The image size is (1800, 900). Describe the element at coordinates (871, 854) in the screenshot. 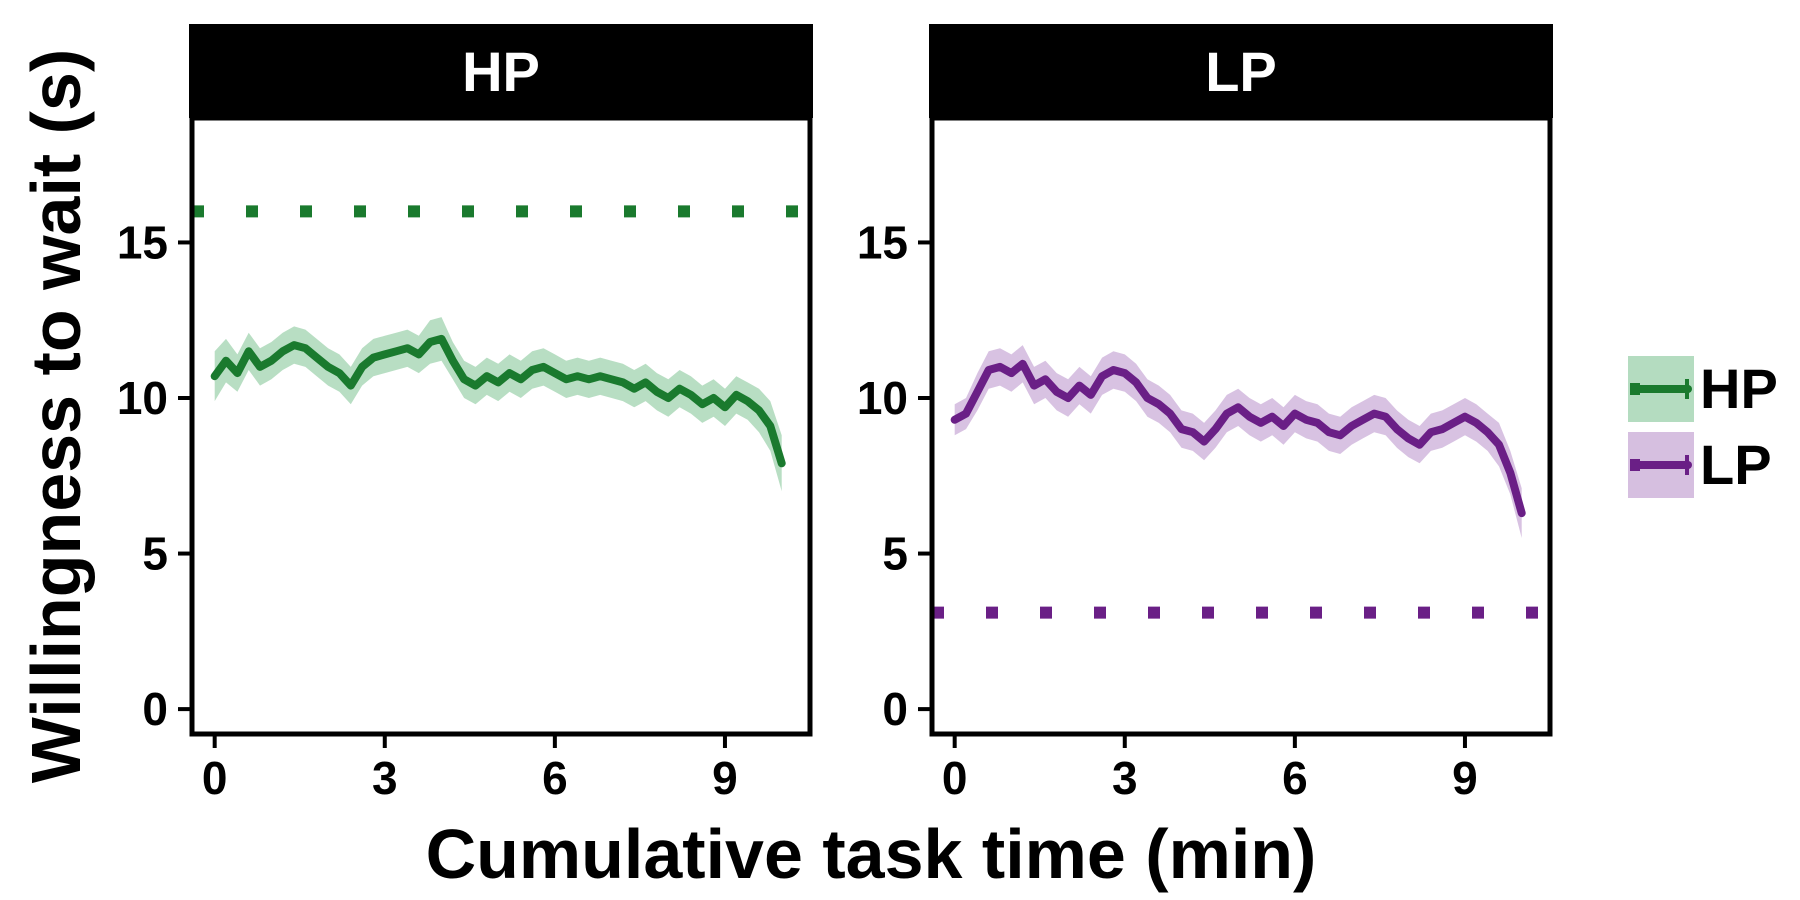

I see `x-axis-title: Cumulative task time (min)` at that location.